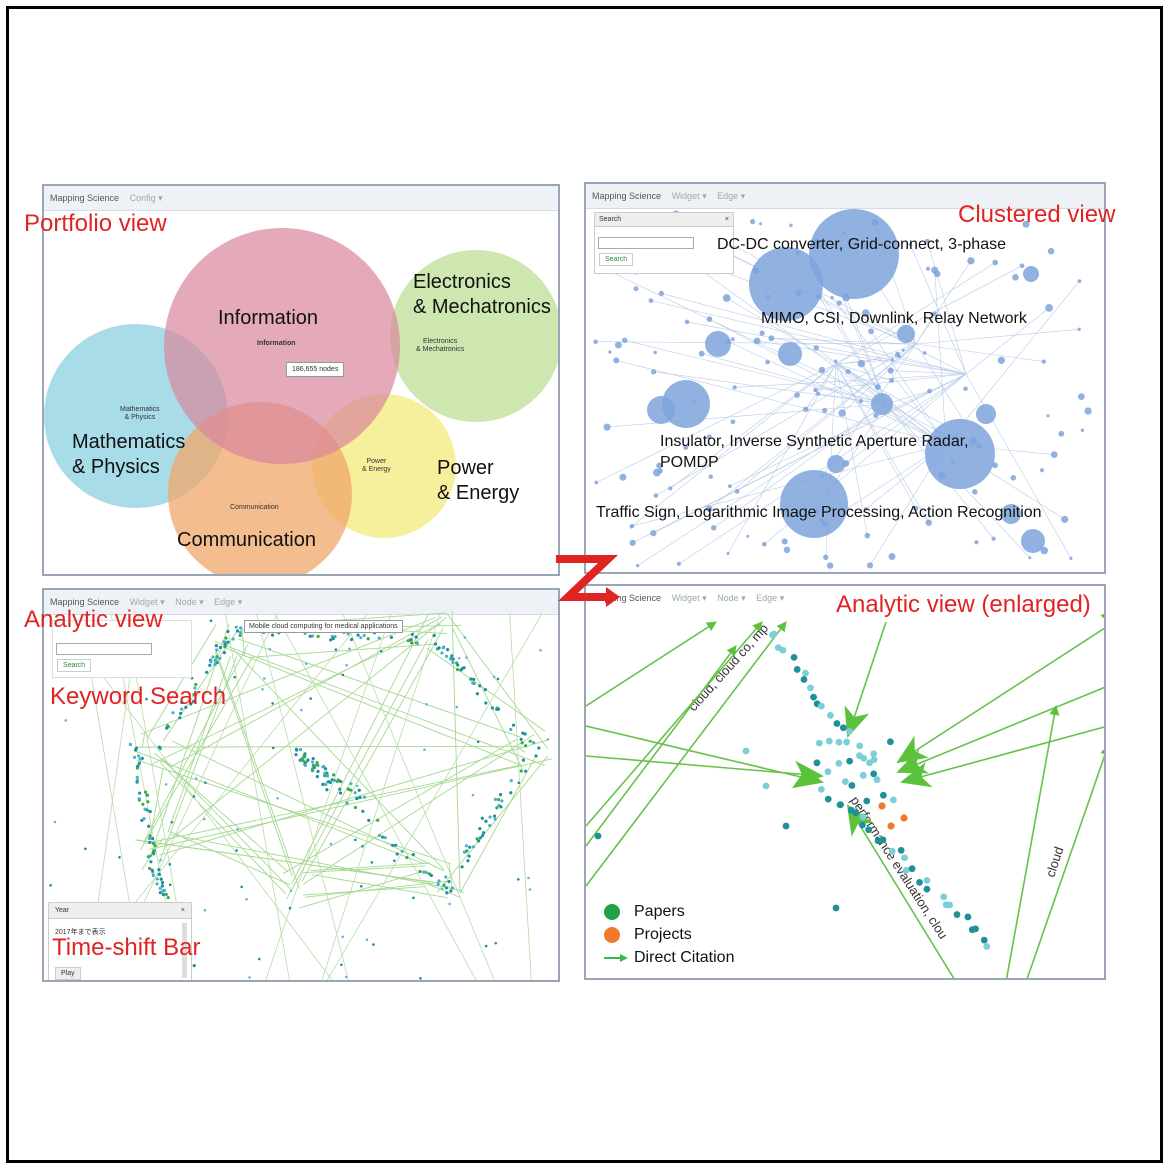  I want to click on circle-information, so click(282, 346).